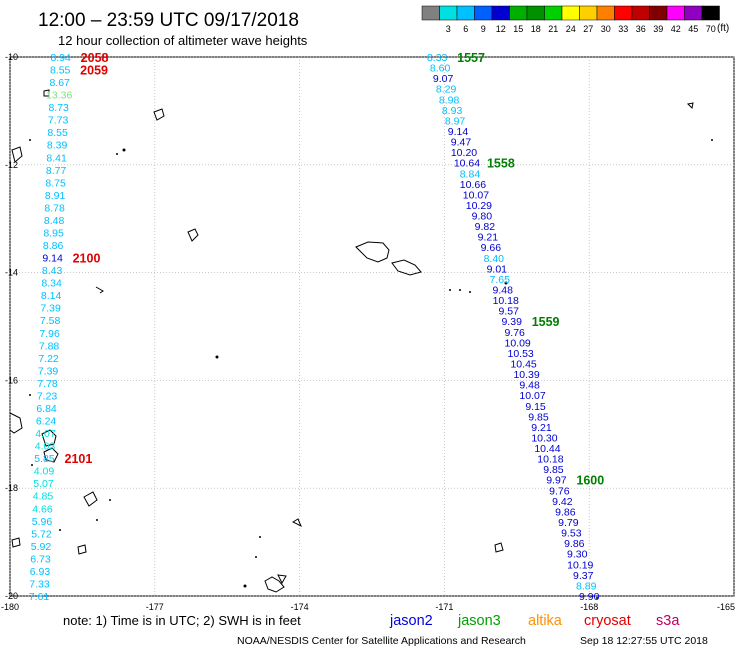  What do you see at coordinates (588, 29) in the screenshot?
I see `legend-tick-label: 27` at bounding box center [588, 29].